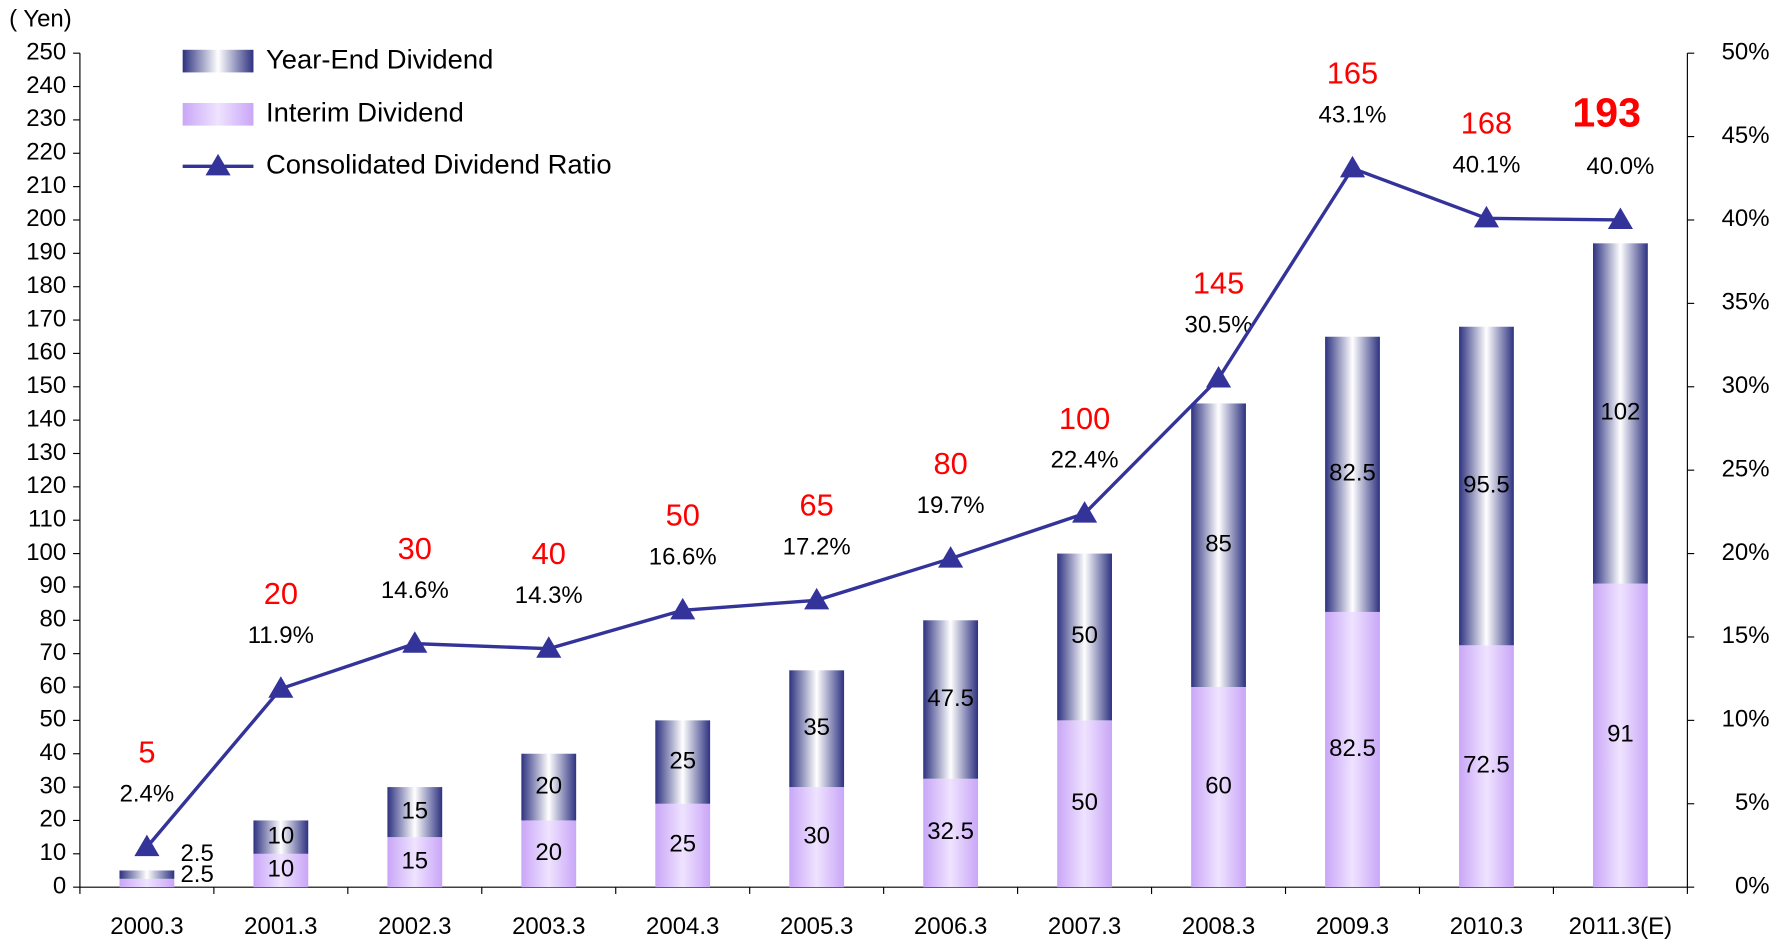  Describe the element at coordinates (1486, 165) in the screenshot. I see `ratio-label: 40.1%` at that location.